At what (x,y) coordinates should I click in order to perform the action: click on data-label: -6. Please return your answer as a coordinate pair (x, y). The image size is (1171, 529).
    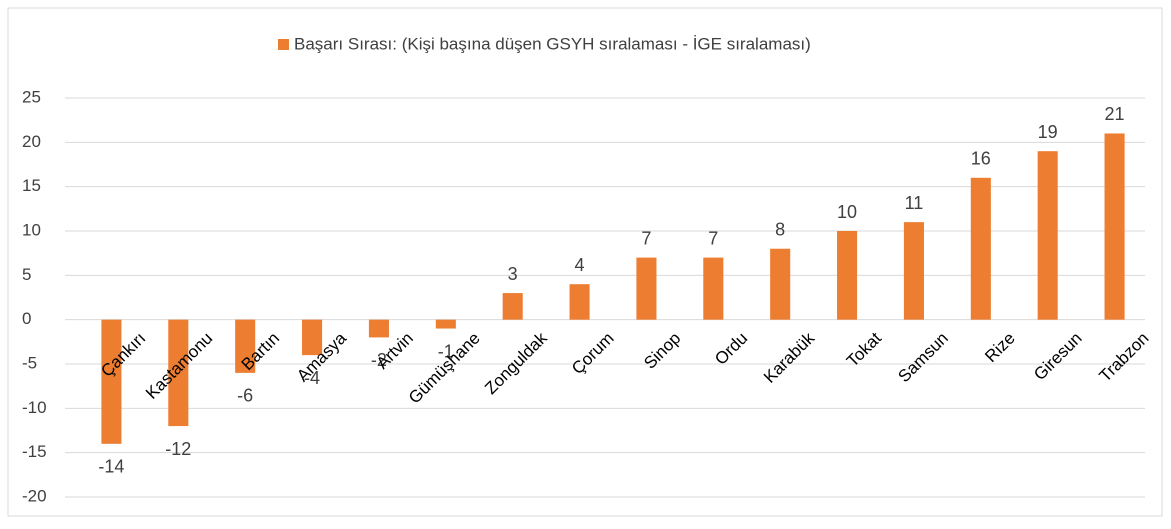
    Looking at the image, I should click on (245, 396).